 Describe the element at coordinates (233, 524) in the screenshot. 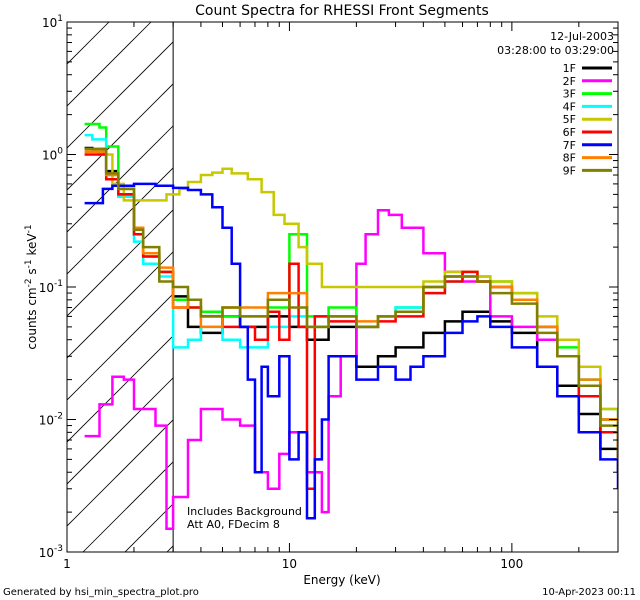

I see `annotation-attenuator: Att A0, FDecim 8` at that location.